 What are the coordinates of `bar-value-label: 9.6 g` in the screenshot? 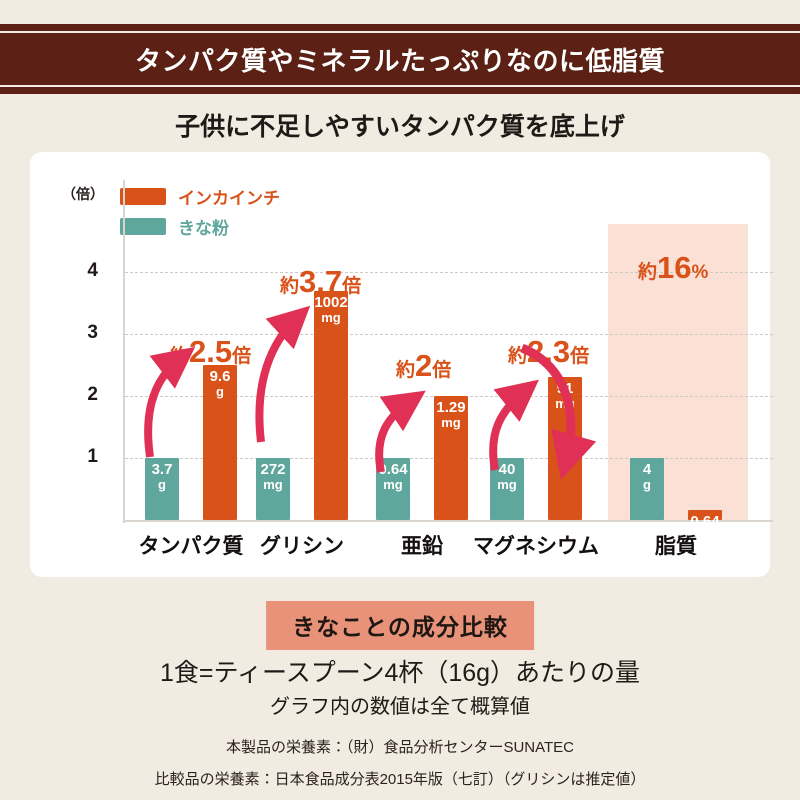 It's located at (220, 383).